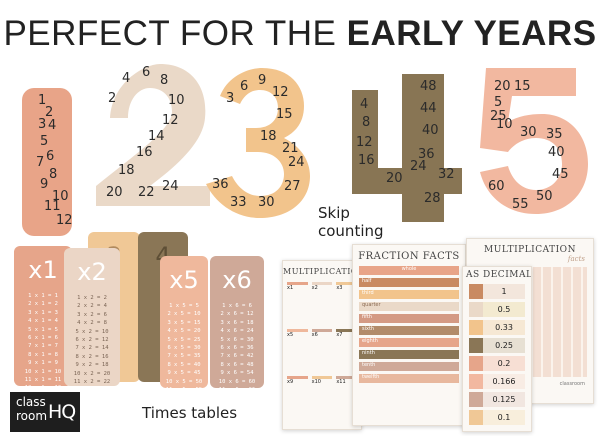 The image size is (600, 436). Describe the element at coordinates (146, 72) in the screenshot. I see `digit2-num: 6` at that location.